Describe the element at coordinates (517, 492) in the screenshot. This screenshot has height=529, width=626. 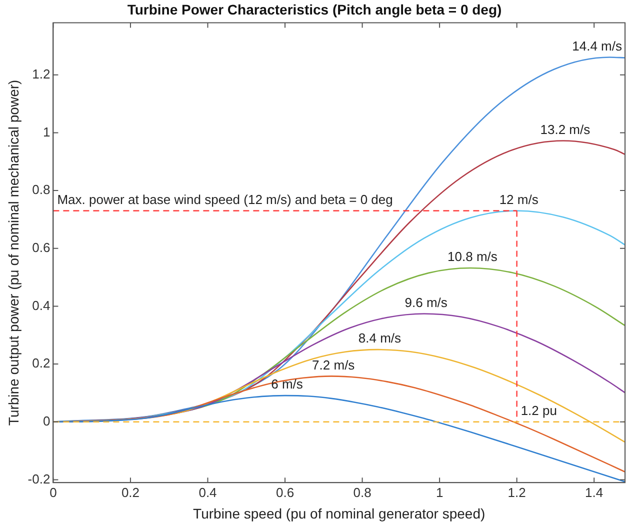
I see `x-tick-label: 1.2` at that location.